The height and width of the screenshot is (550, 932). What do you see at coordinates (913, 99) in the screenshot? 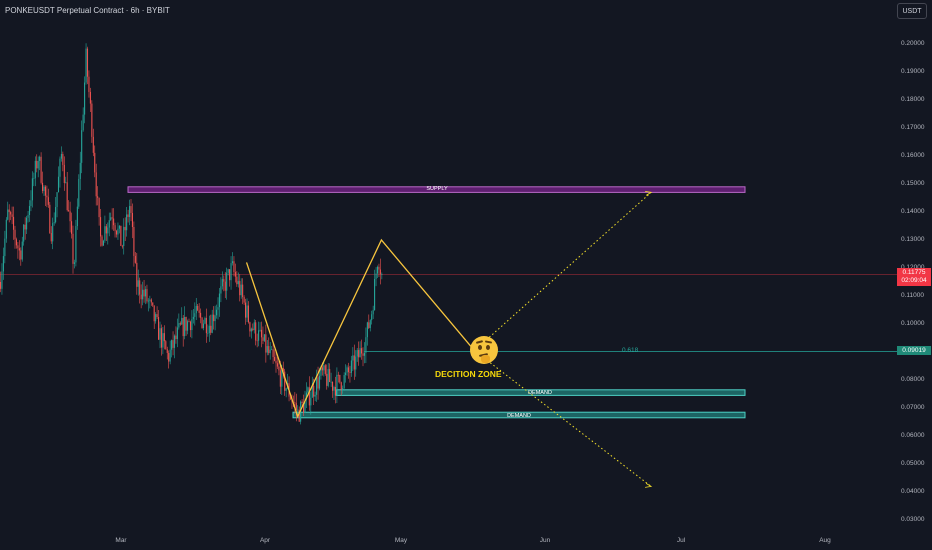
I see `price-tick-label: 0.18000` at bounding box center [913, 99].